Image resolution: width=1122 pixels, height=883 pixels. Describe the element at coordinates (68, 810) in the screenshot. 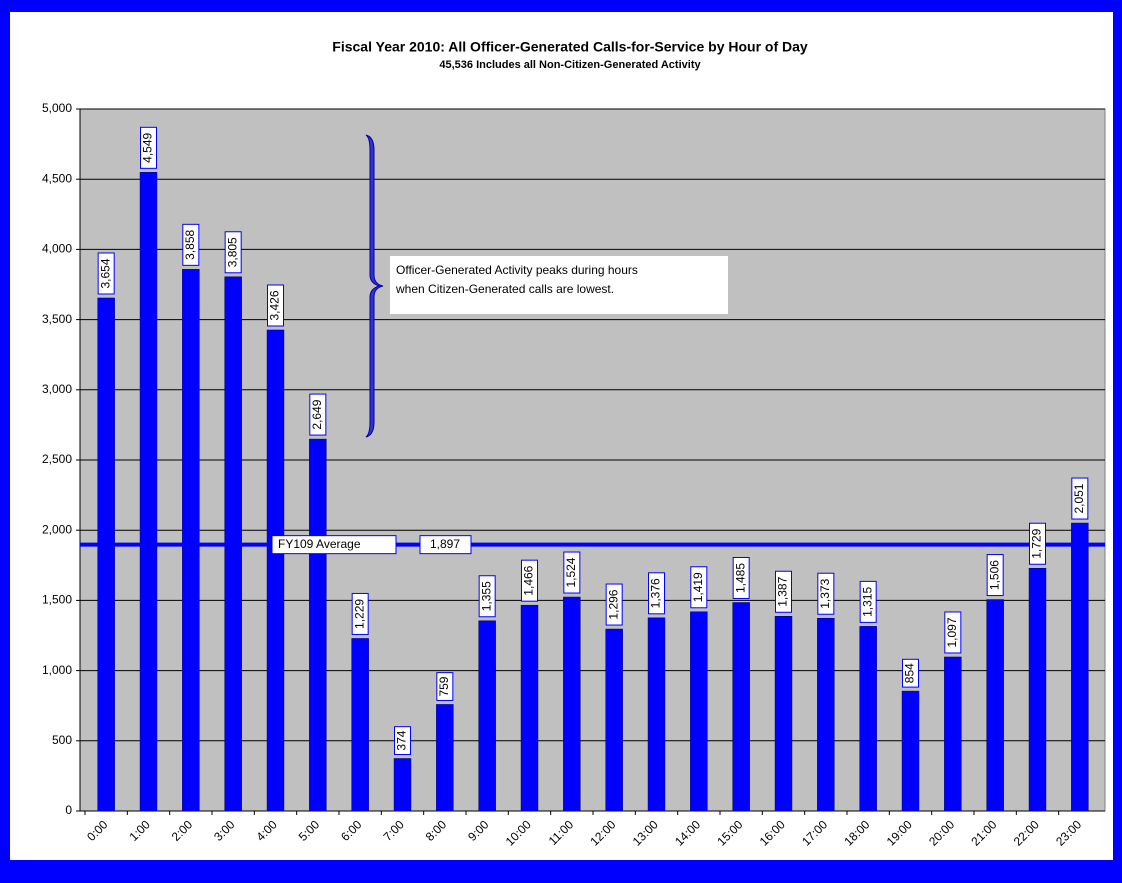

I see `y-tick-label: 0` at that location.